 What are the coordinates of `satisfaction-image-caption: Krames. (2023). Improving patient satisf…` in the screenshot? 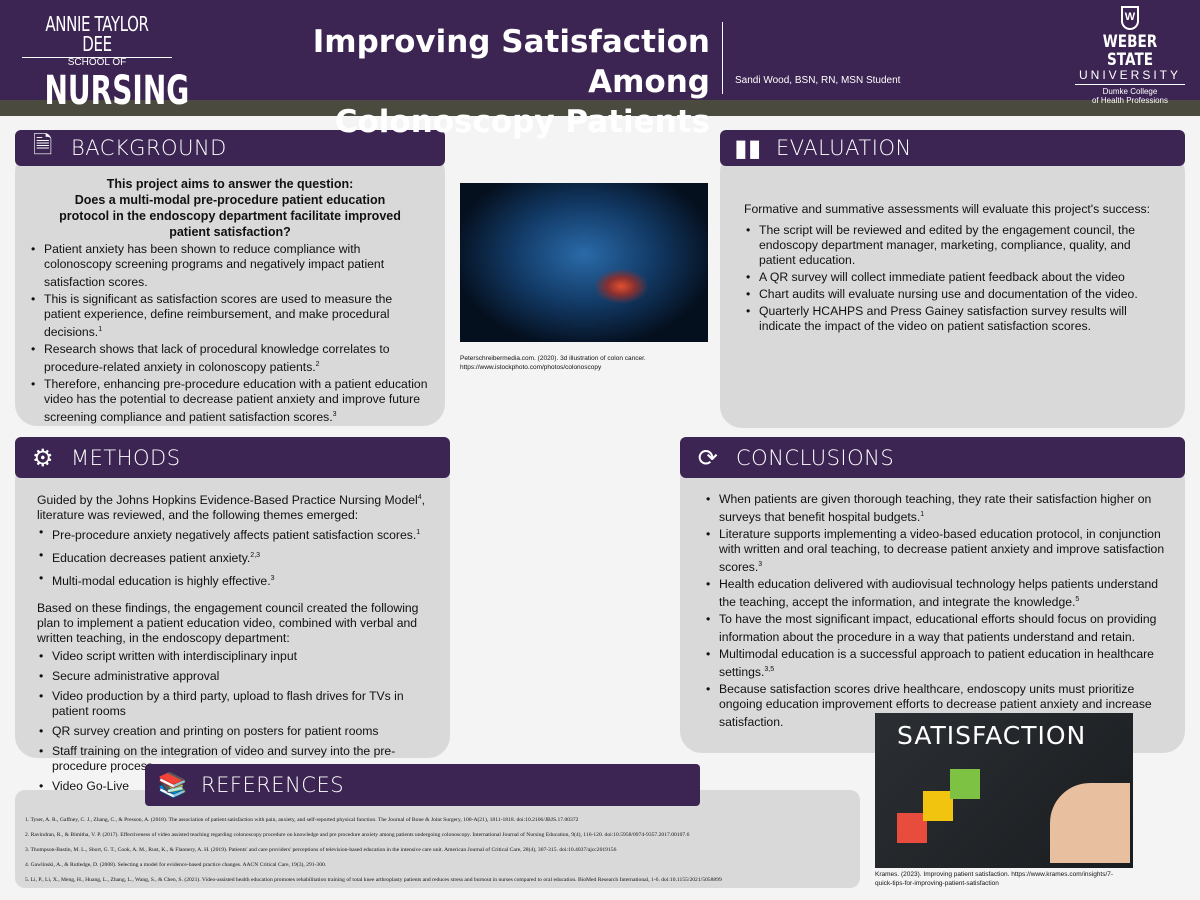 It's located at (1020, 879).